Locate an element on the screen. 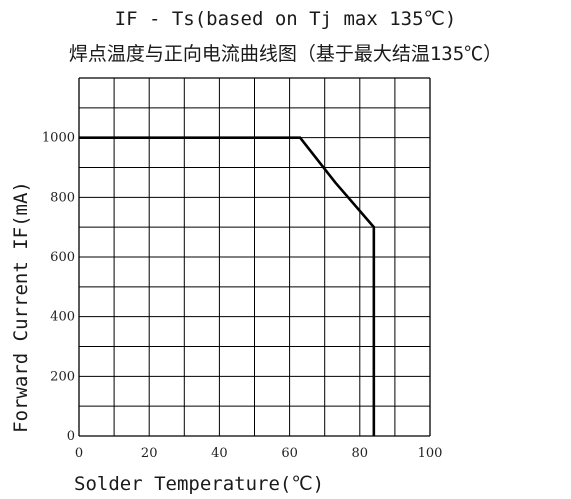 The width and height of the screenshot is (571, 499). y-axis-label: Forward Current IF(mA) is located at coordinates (21, 307).